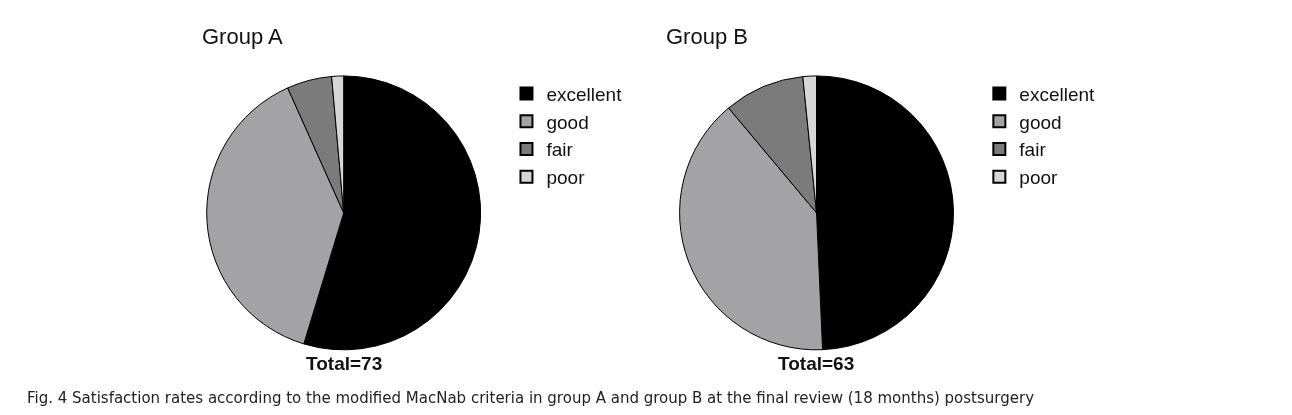 This screenshot has height=415, width=1292. What do you see at coordinates (816, 363) in the screenshot?
I see `text: Total=63` at bounding box center [816, 363].